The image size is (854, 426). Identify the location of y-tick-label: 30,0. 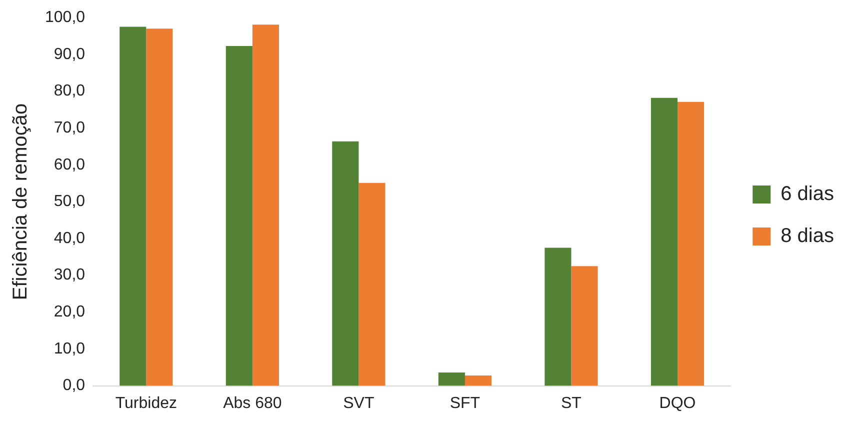
(70, 275).